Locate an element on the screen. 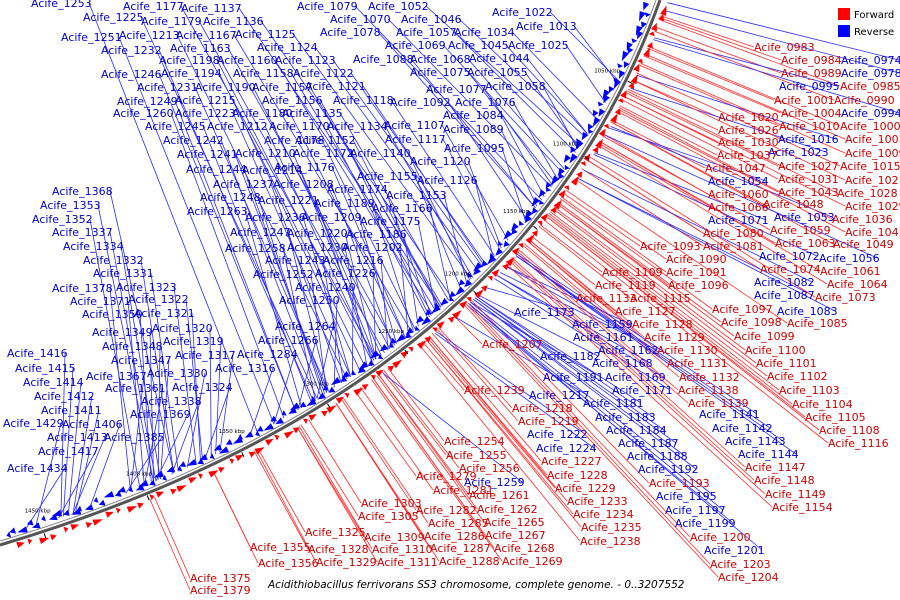 The width and height of the screenshot is (900, 600). gene-label-acife_1053: Acife_1053 is located at coordinates (804, 217).